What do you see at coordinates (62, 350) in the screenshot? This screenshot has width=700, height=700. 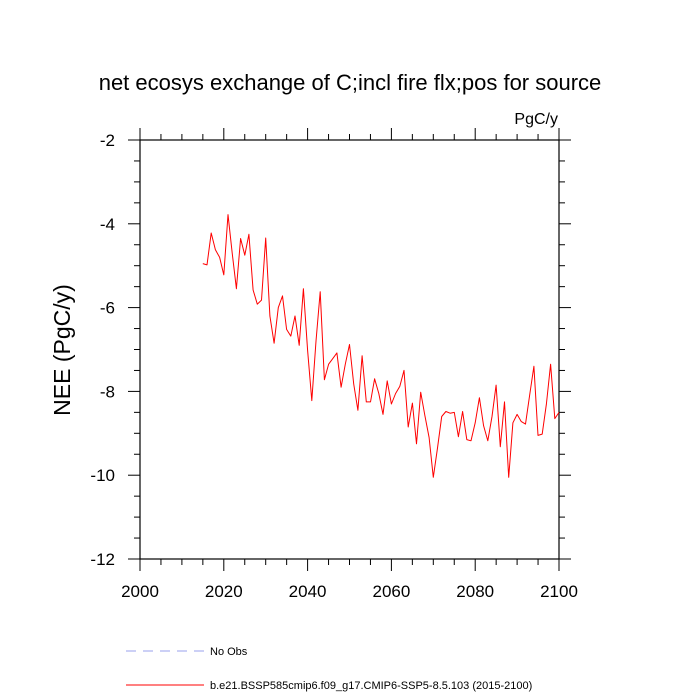 I see `y-axis-label: NEE (PgC/y)` at bounding box center [62, 350].